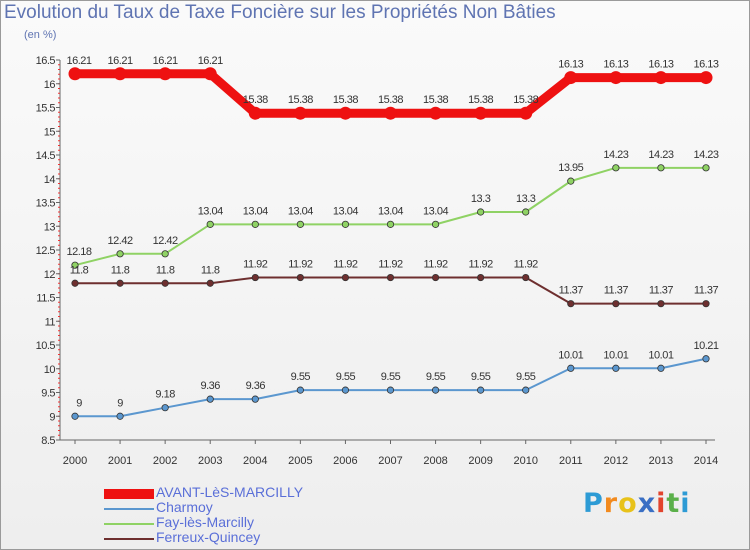 The height and width of the screenshot is (550, 750). I want to click on y-tick-label: 14, so click(50, 180).